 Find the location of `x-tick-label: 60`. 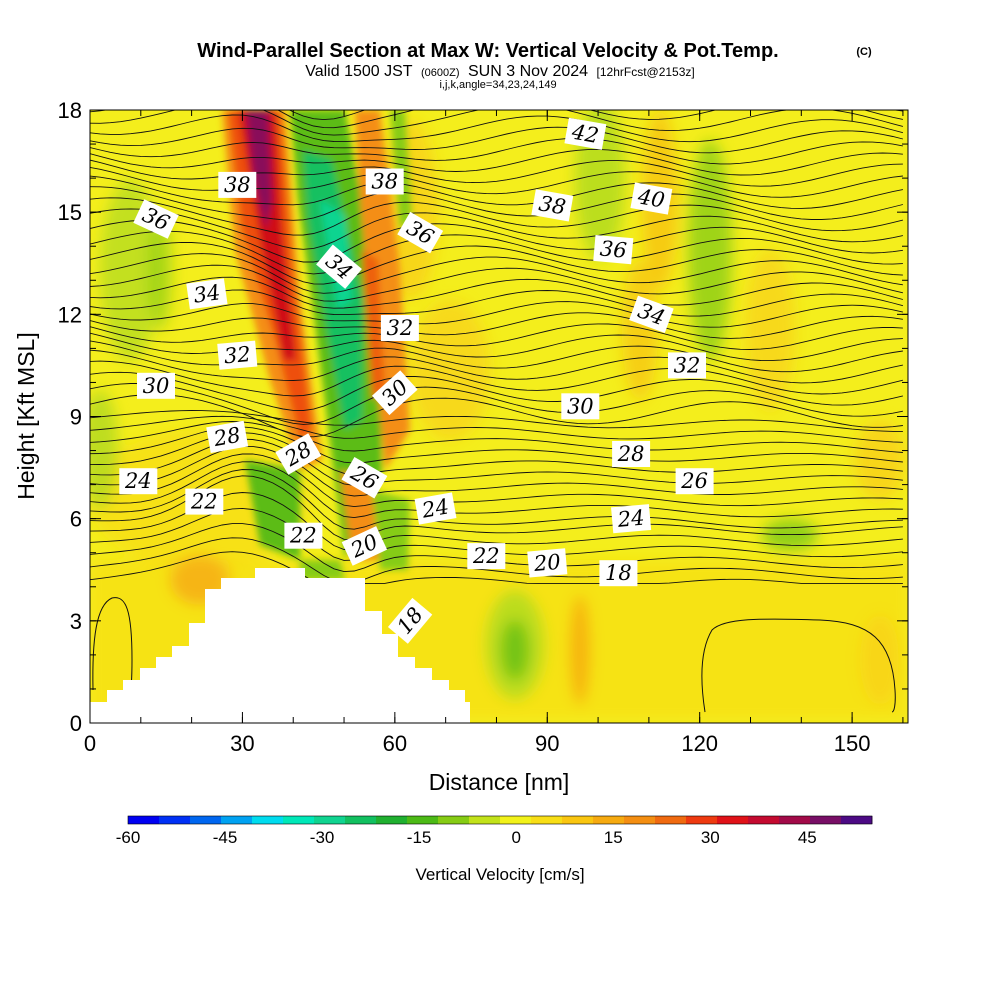

x-tick-label: 60 is located at coordinates (395, 743).